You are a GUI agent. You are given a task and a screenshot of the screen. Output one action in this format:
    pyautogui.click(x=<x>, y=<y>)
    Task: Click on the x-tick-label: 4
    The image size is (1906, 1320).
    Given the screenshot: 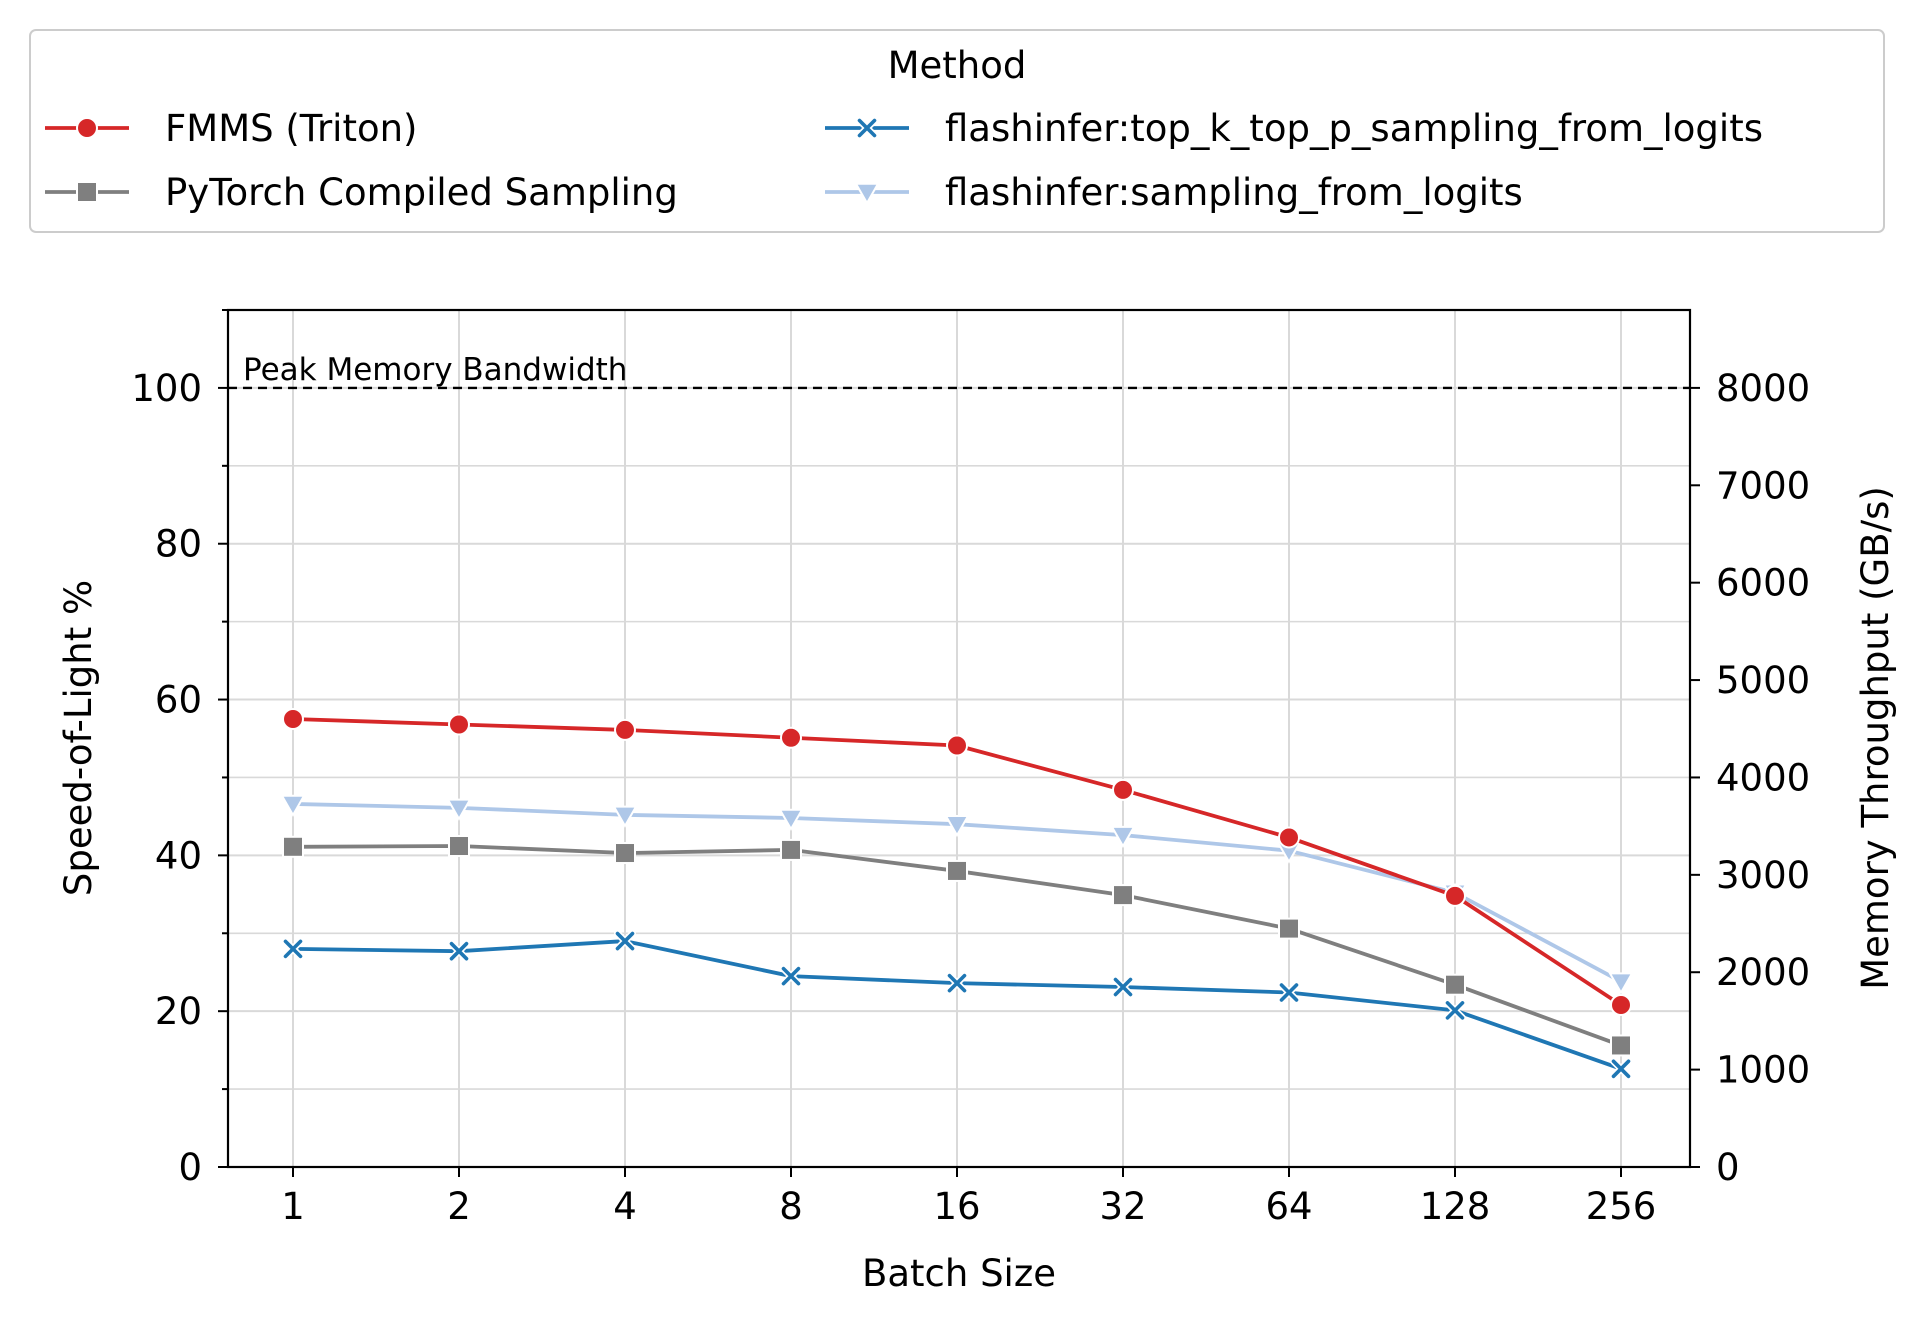 What is the action you would take?
    pyautogui.click(x=625, y=1206)
    